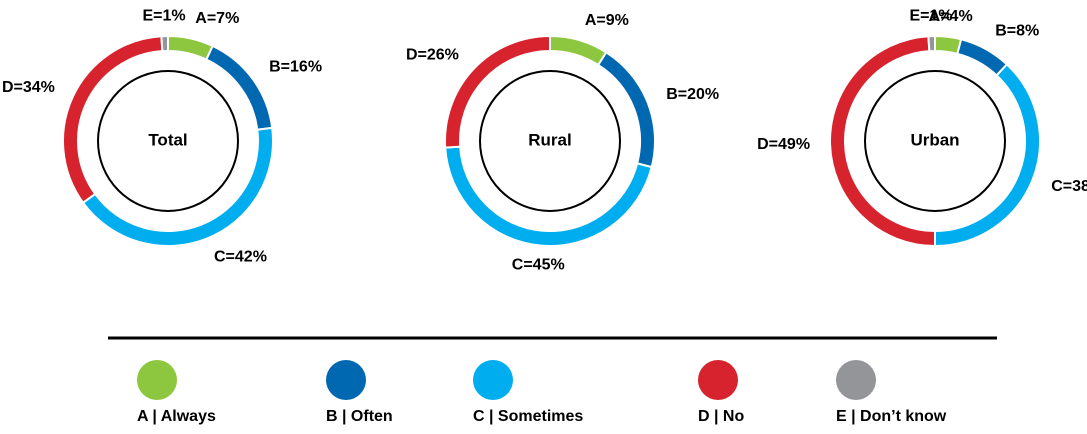 This screenshot has height=434, width=1087. What do you see at coordinates (783, 144) in the screenshot?
I see `data-label: D=49%` at bounding box center [783, 144].